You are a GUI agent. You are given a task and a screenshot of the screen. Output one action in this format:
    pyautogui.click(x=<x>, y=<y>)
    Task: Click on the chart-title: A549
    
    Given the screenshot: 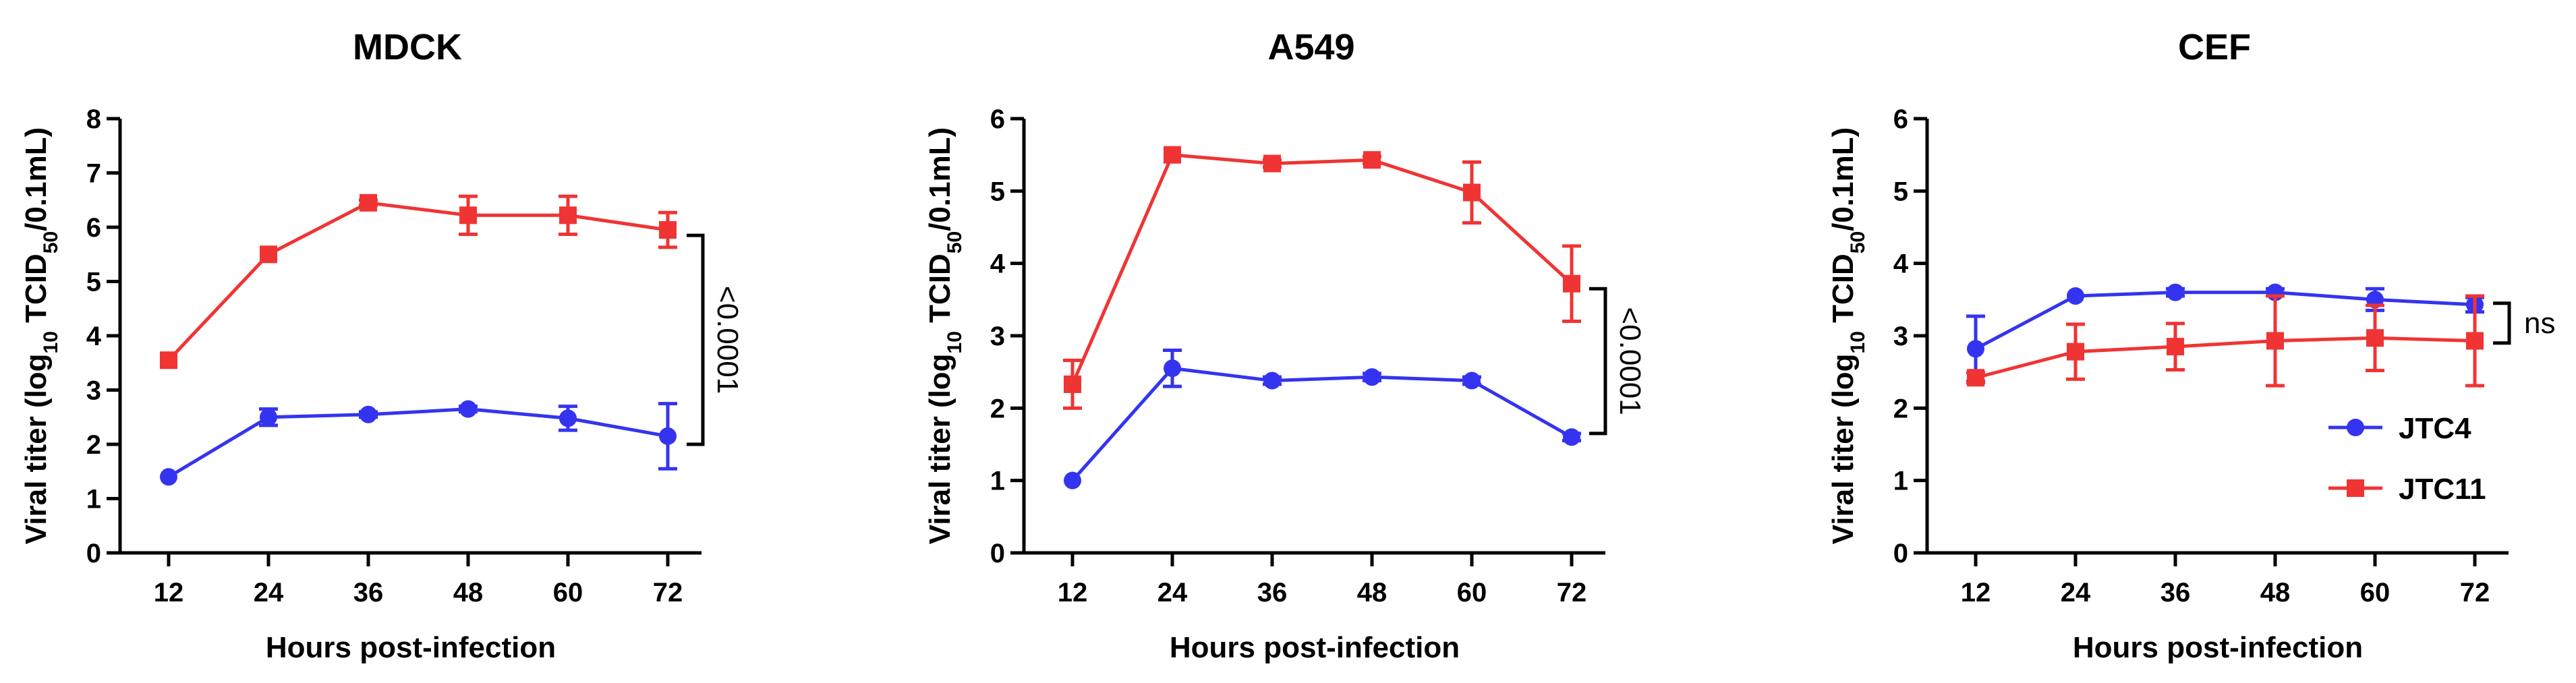 What is the action you would take?
    pyautogui.click(x=1310, y=47)
    